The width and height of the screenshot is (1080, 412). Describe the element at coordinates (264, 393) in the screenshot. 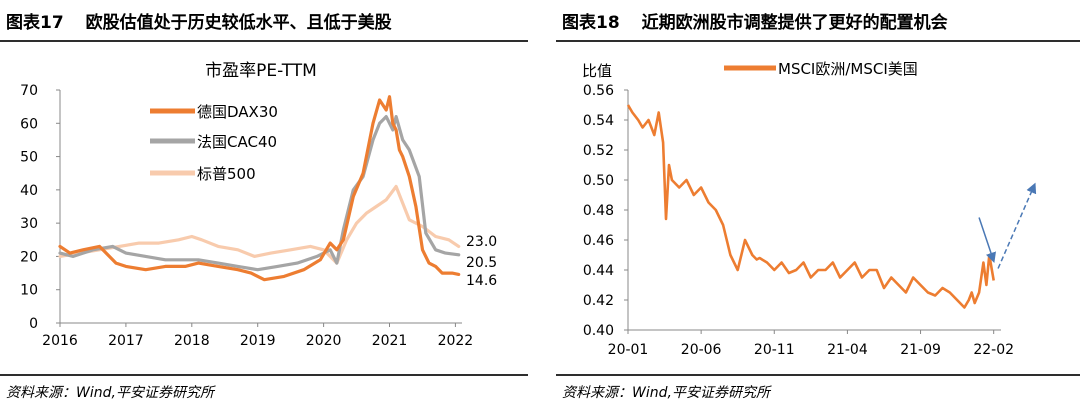

I see `left-footer: 资料来源：Wind,平安证券研究所` at that location.